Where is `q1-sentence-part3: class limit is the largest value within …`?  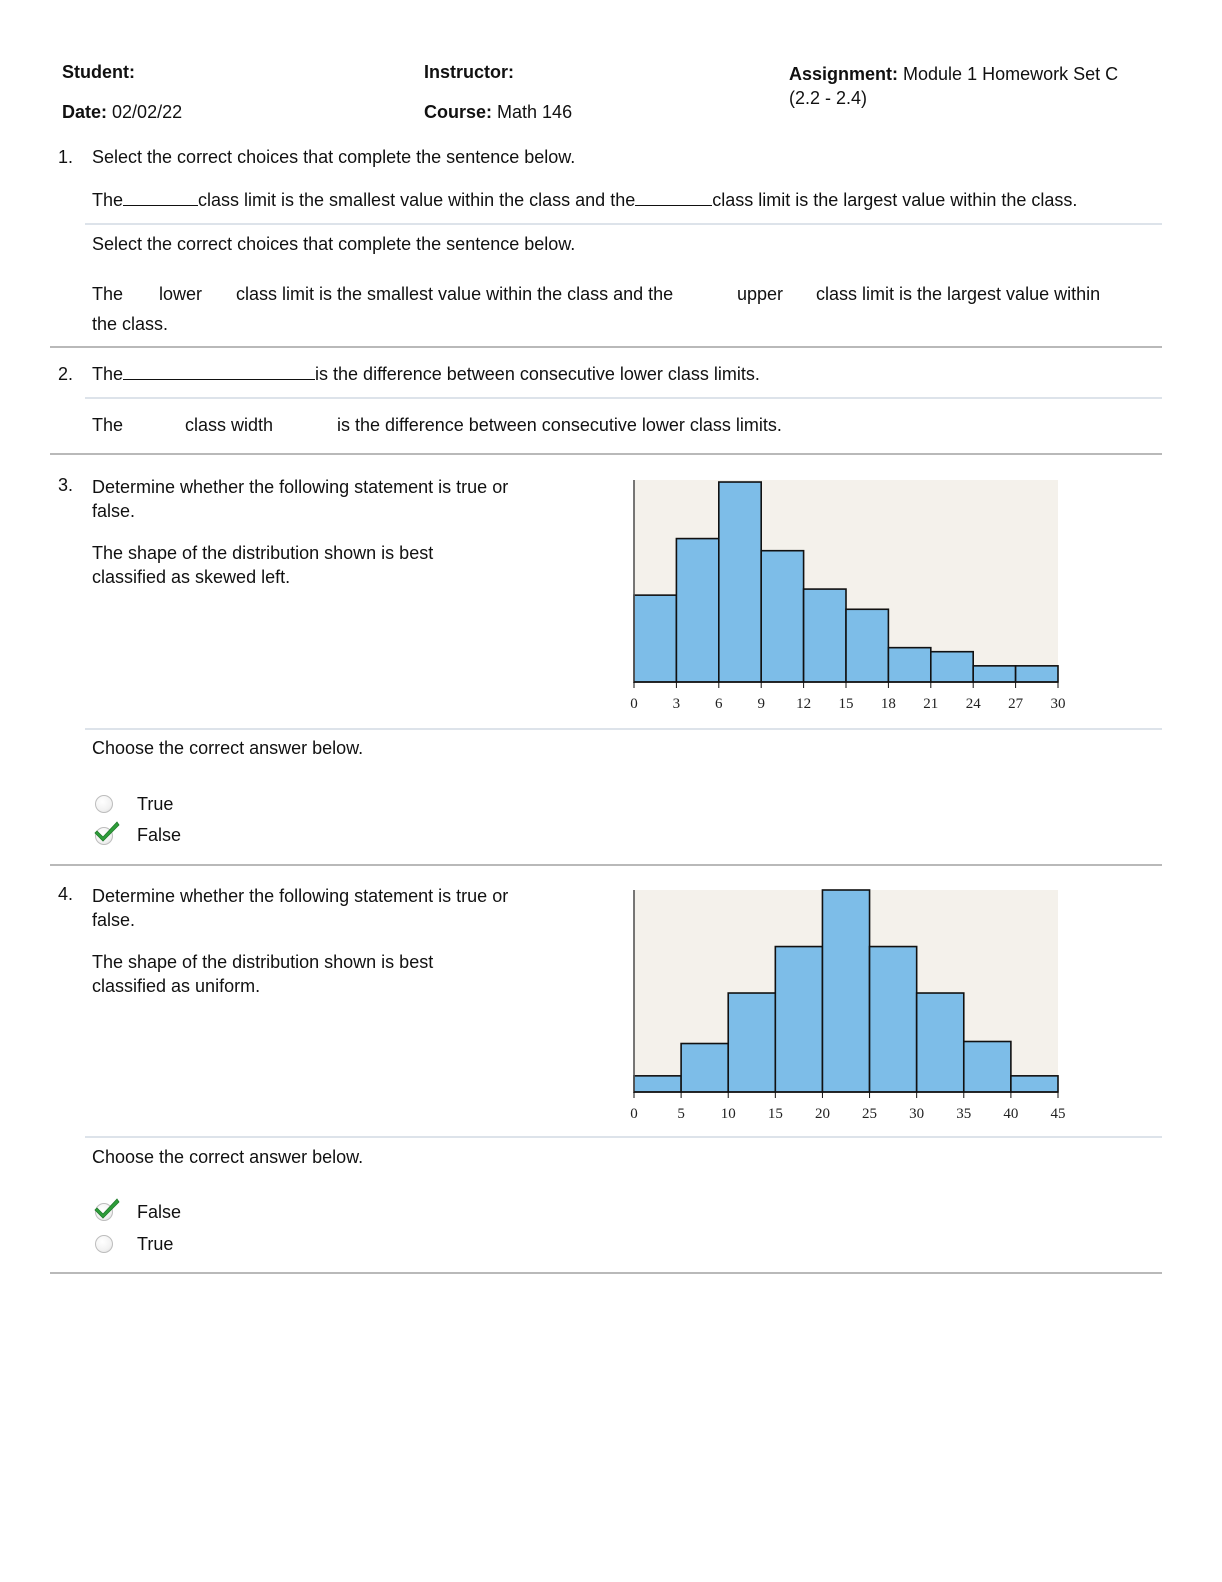
q1-sentence-part3: class limit is the largest value within … is located at coordinates (895, 200).